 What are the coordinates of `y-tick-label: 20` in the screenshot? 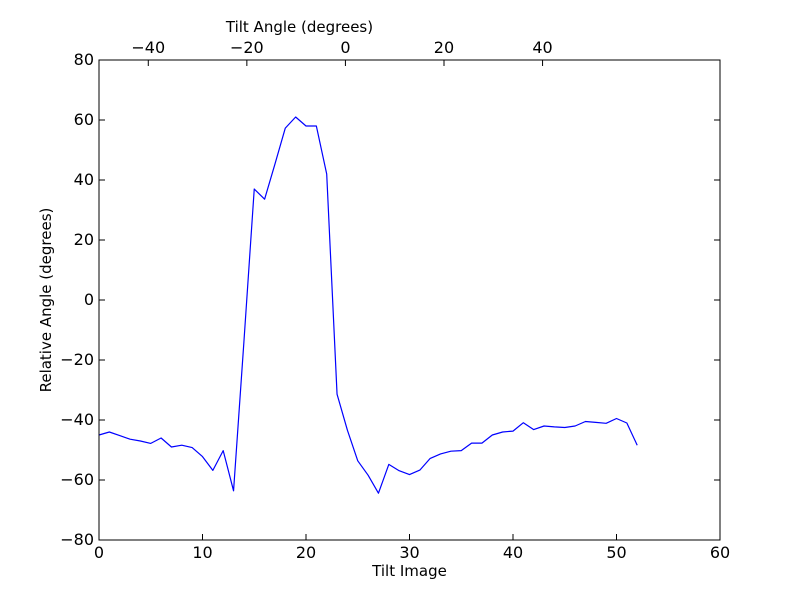 It's located at (84, 239).